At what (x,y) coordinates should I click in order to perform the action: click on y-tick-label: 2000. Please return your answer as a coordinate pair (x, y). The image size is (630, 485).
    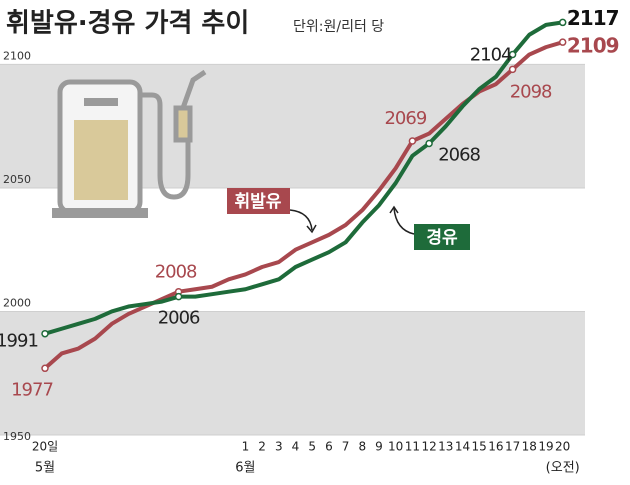
    Looking at the image, I should click on (17, 302).